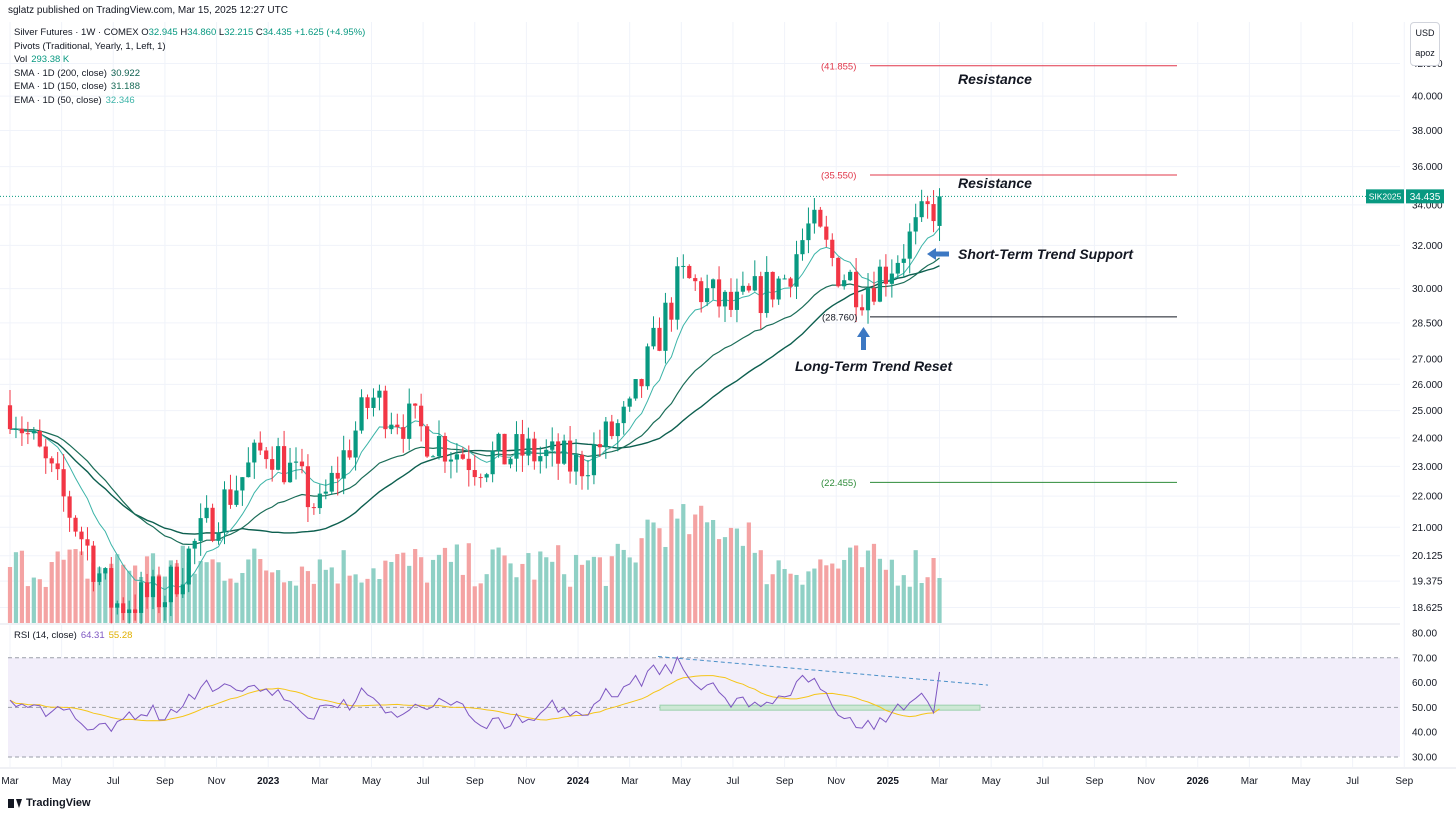 This screenshot has height=819, width=1456. I want to click on price-tick-label: 21.000, so click(1427, 528).